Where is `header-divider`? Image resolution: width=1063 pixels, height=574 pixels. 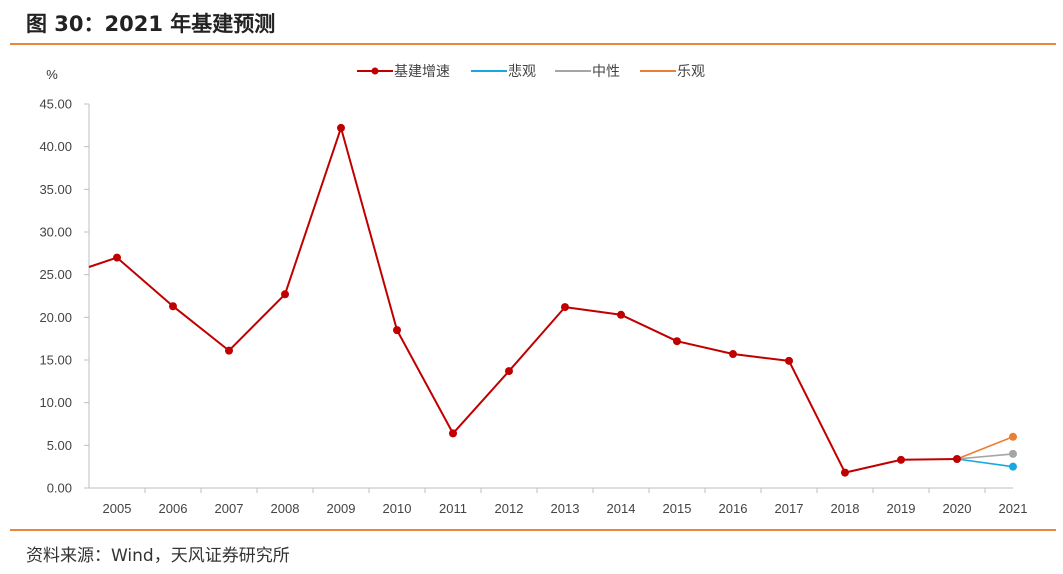 header-divider is located at coordinates (533, 44).